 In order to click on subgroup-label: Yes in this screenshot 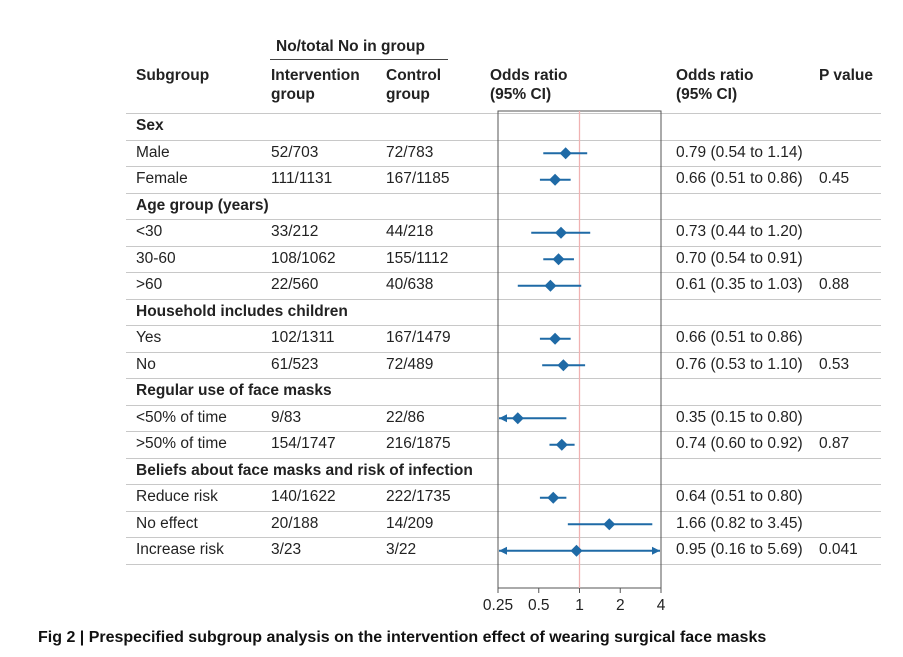, I will do `click(149, 337)`.